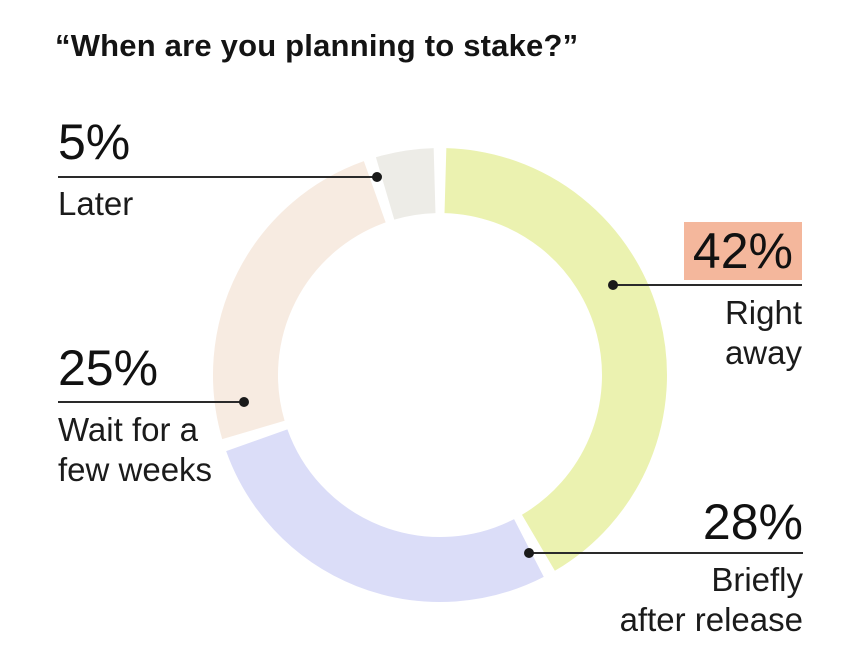 The width and height of the screenshot is (850, 660). I want to click on leader-line-briefly-after-release, so click(663, 553).